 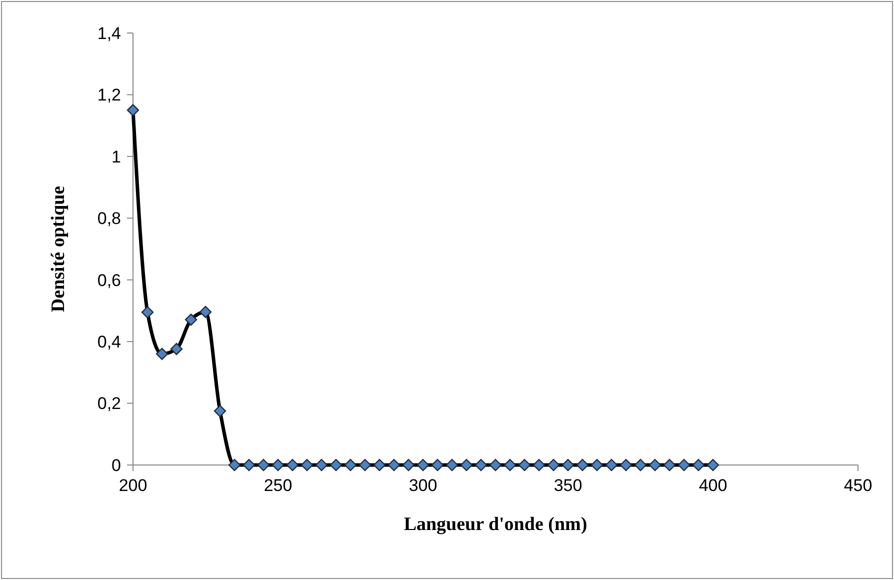 I want to click on y-tick-label: 0,4, so click(x=109, y=342).